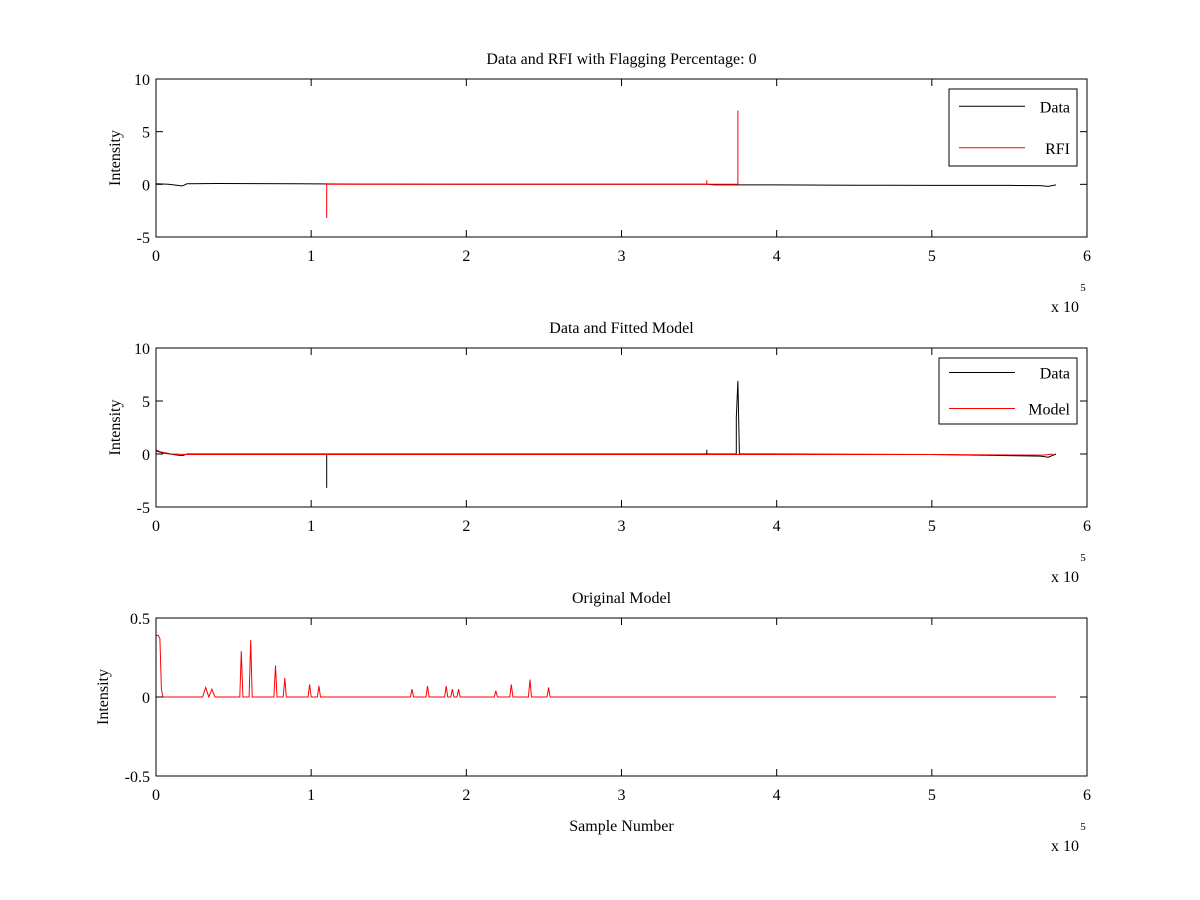 This screenshot has width=1200, height=900. I want to click on y-tick-label: -0.5, so click(137, 777).